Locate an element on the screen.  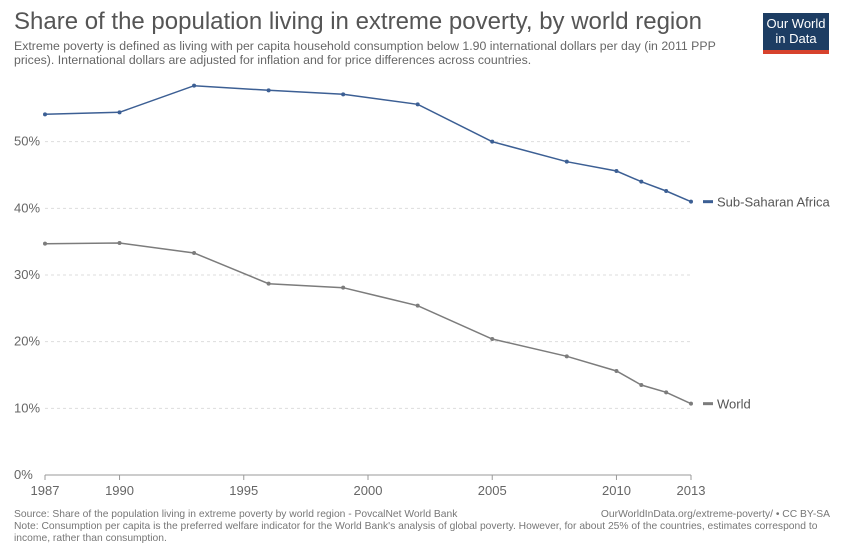
y-tick-label: 0% is located at coordinates (23, 474).